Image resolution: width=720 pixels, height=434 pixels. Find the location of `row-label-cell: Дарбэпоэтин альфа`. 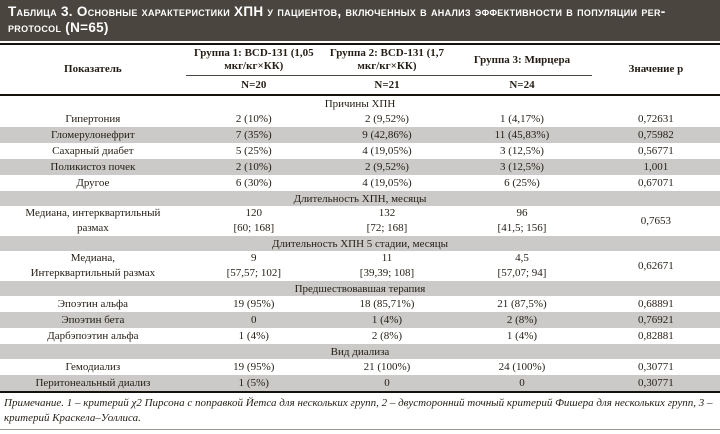

row-label-cell: Дарбэпоэтин альфа is located at coordinates (93, 335).